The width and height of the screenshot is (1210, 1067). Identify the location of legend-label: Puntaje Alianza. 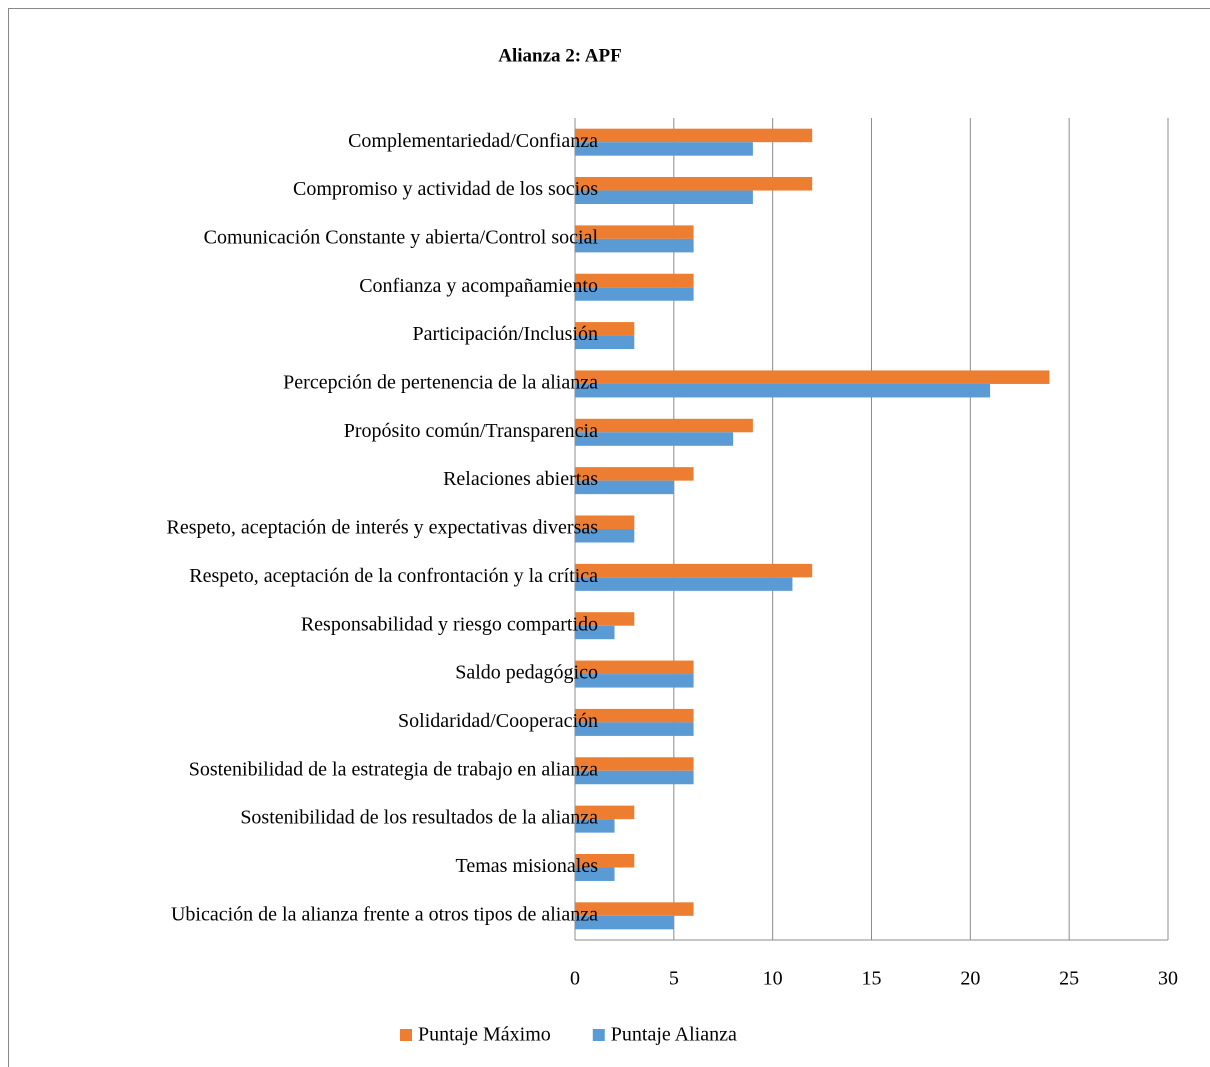
(674, 1035).